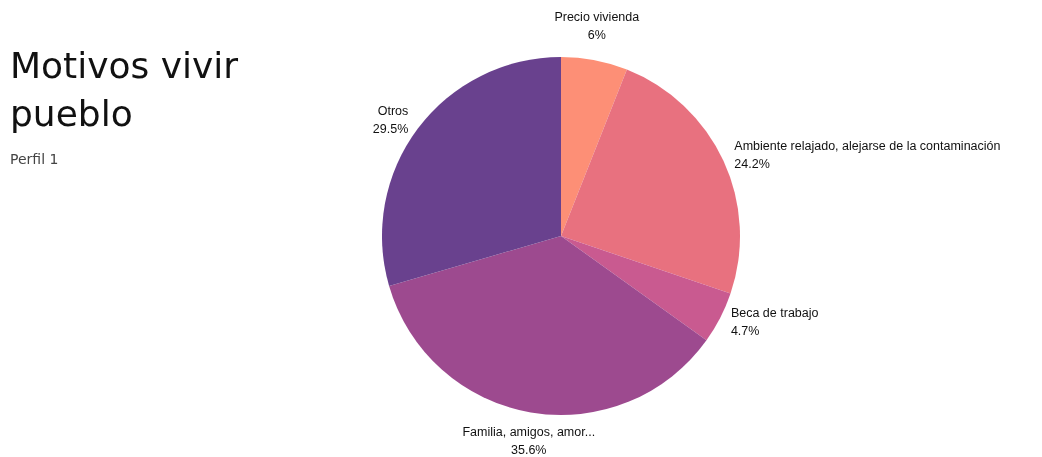 This screenshot has height=457, width=1042. What do you see at coordinates (752, 163) in the screenshot?
I see `data-label: 24.2%` at bounding box center [752, 163].